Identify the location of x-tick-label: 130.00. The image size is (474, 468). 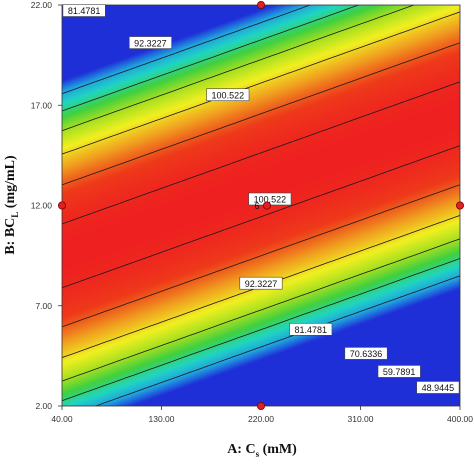
(162, 419).